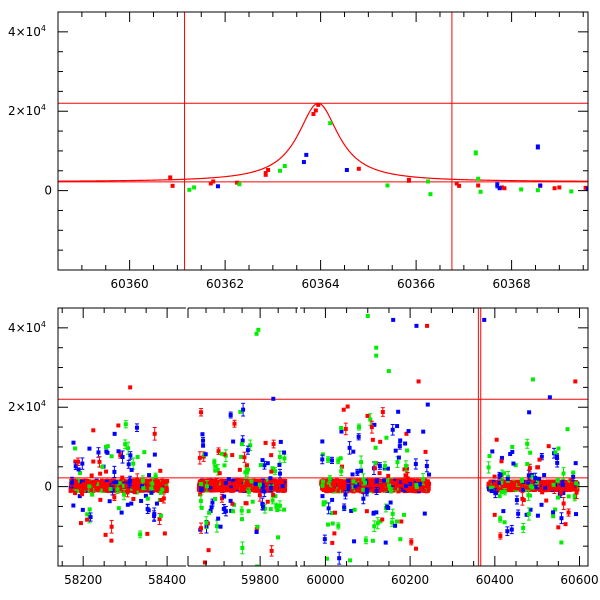 This screenshot has height=600, width=600. I want to click on y-tick-label: 2×104, so click(27, 110).